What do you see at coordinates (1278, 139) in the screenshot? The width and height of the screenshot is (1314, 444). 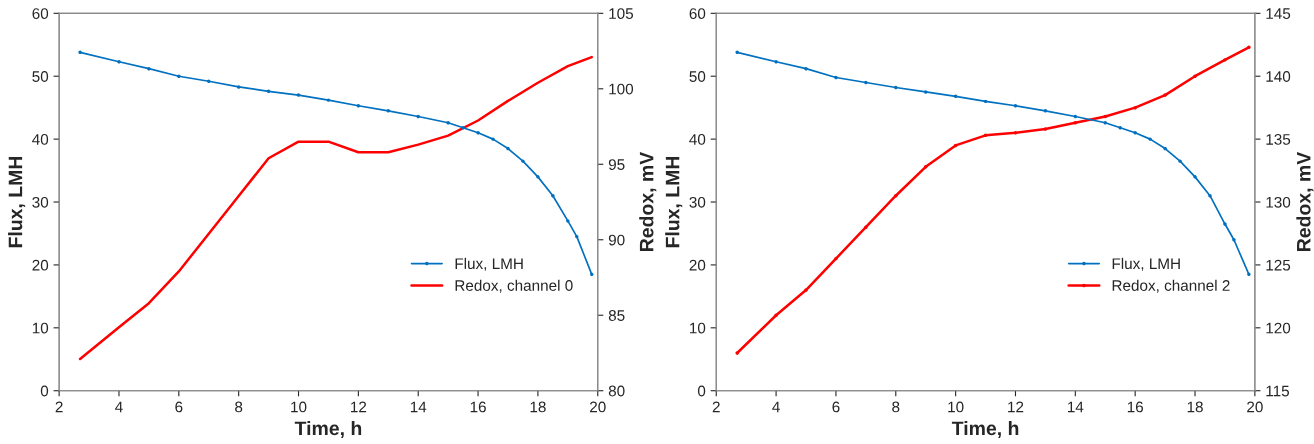 I see `y2-tick-label: 135` at bounding box center [1278, 139].